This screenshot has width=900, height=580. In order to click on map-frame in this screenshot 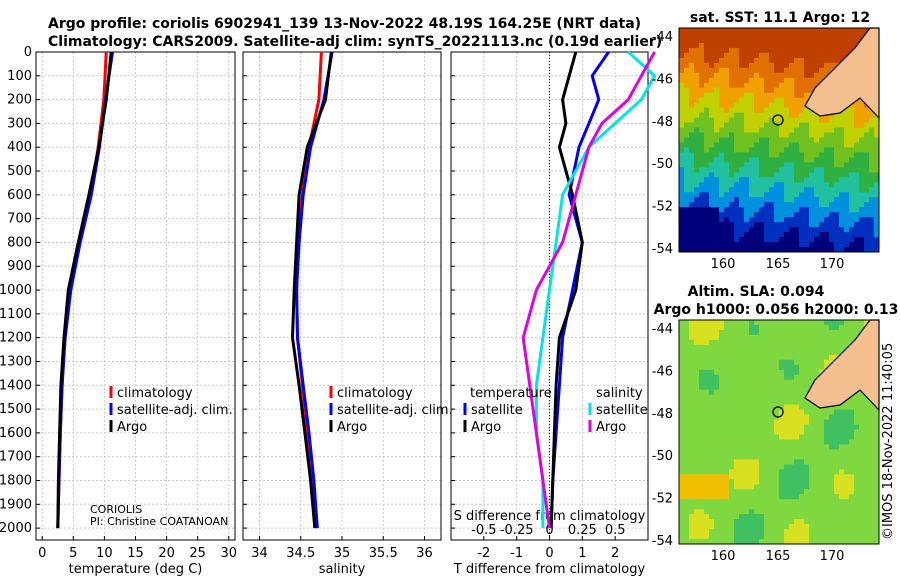, I will do `click(779, 432)`.